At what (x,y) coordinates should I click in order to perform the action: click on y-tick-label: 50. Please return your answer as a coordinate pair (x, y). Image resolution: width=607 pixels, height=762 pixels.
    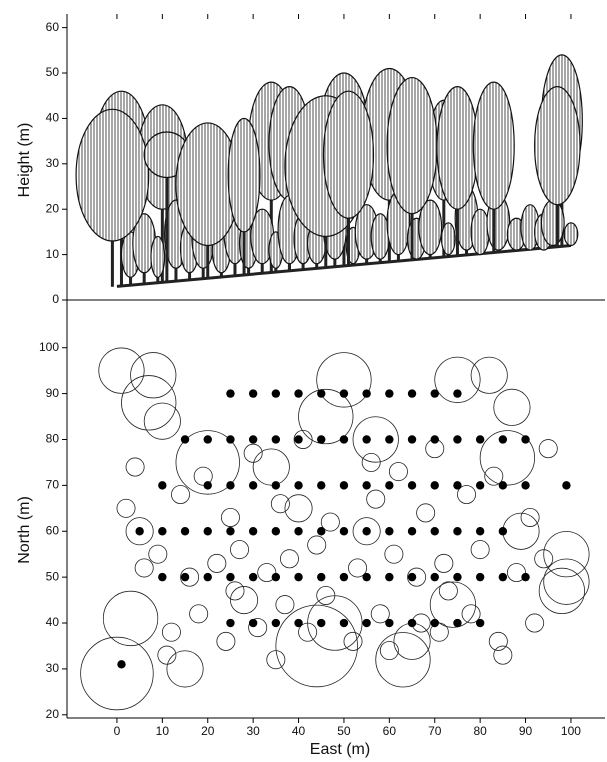
    Looking at the image, I should click on (53, 72).